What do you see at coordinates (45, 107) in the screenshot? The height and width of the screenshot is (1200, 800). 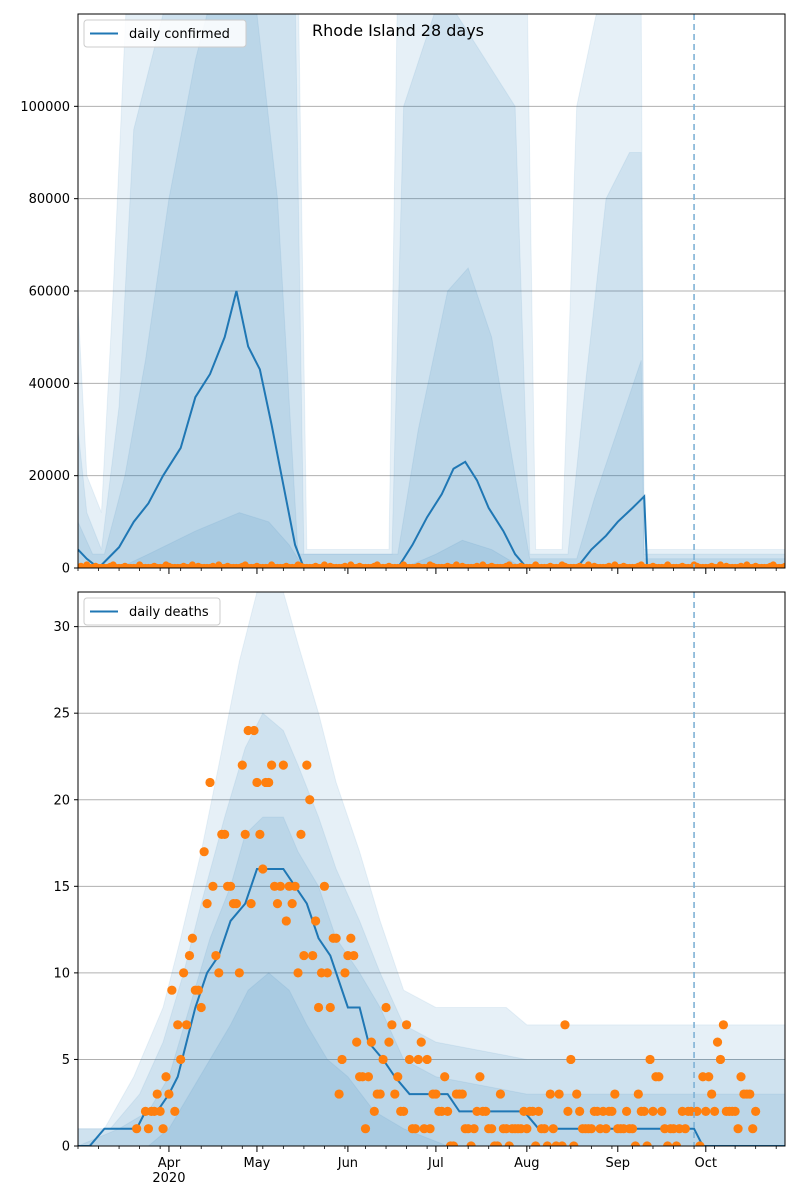 I see `confirmed-ytick-label: 100000` at bounding box center [45, 107].